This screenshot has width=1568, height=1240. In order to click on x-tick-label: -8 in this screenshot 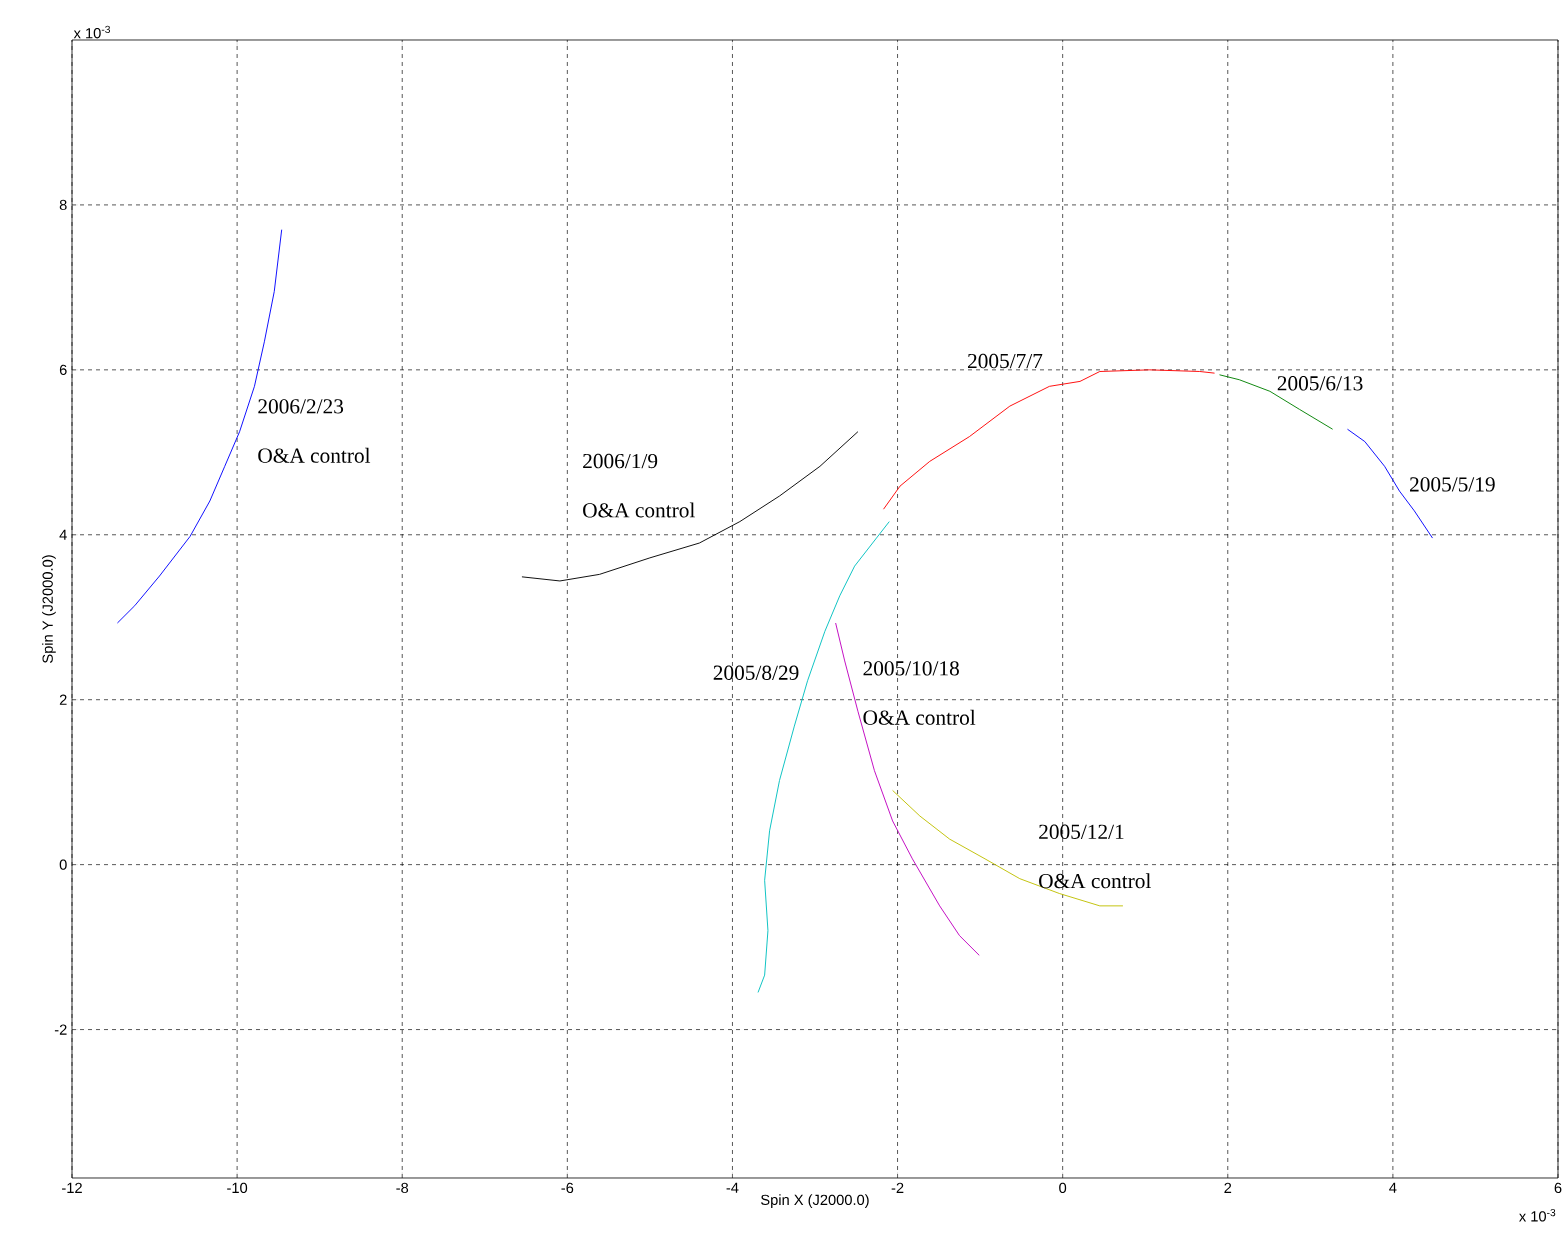, I will do `click(402, 1188)`.